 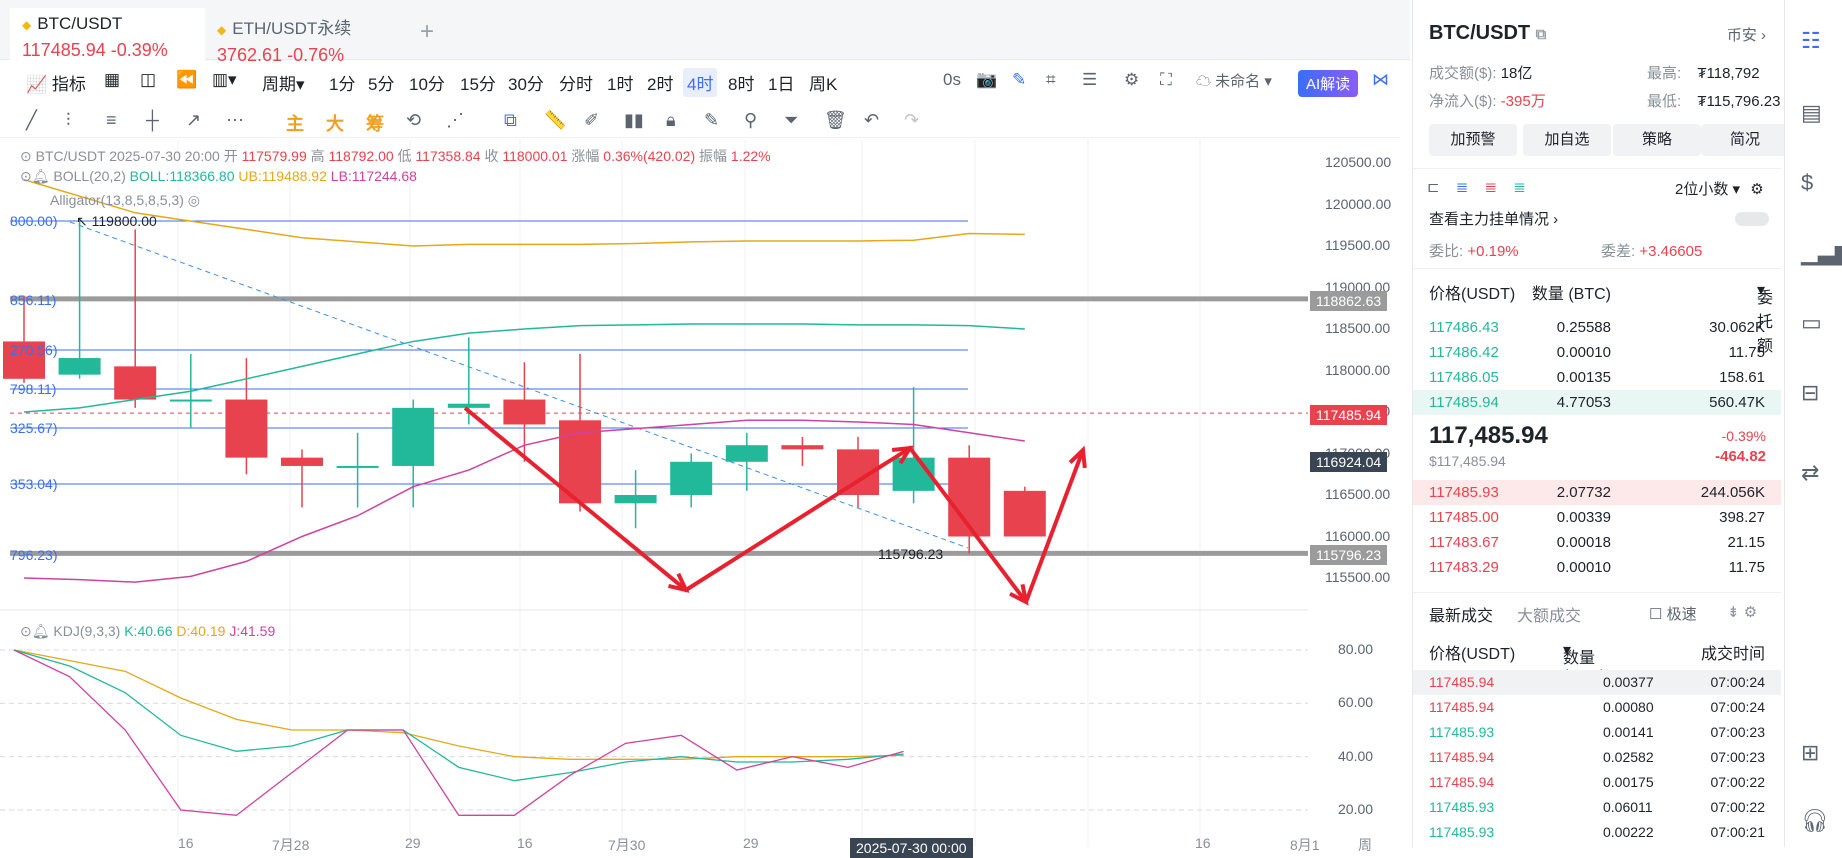 I want to click on dollar-icon: $, so click(x=1807, y=182).